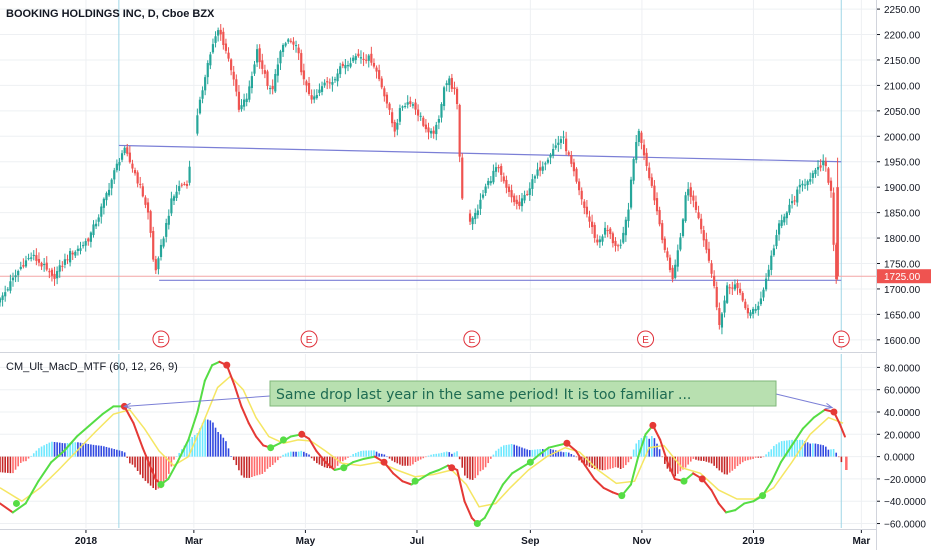 This screenshot has width=932, height=550. What do you see at coordinates (110, 14) in the screenshot?
I see `symbol-title: BOOKING HOLDINGS INC, D, Cboe BZX` at bounding box center [110, 14].